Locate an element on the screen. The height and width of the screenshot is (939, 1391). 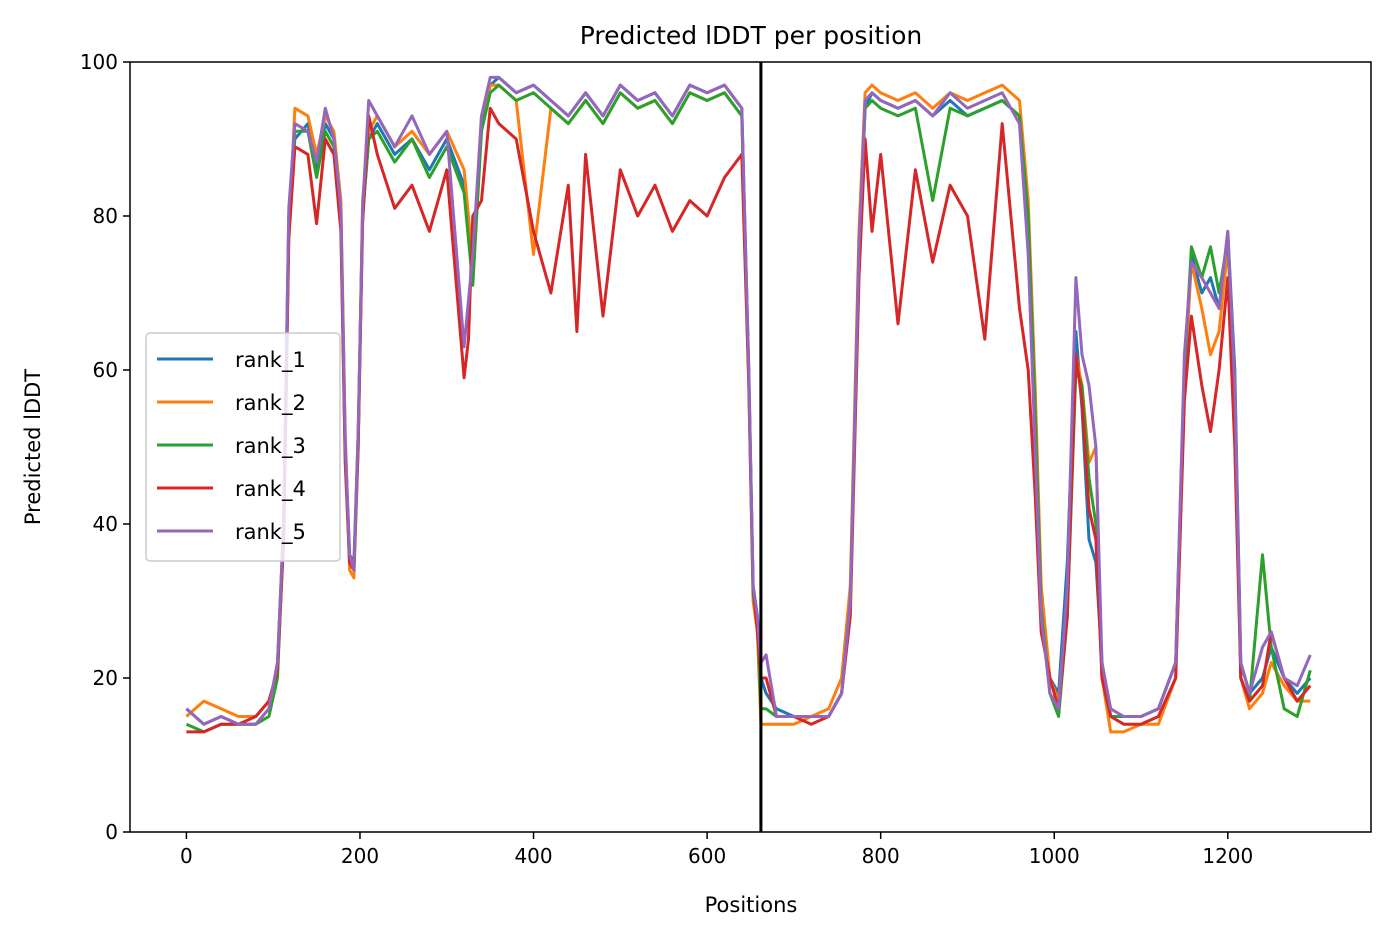
y-tick-label: 100 is located at coordinates (99, 62).